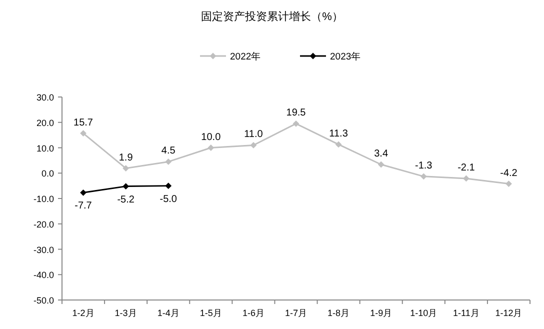 The height and width of the screenshot is (329, 544). Describe the element at coordinates (338, 134) in the screenshot. I see `data-label: 11.3` at that location.